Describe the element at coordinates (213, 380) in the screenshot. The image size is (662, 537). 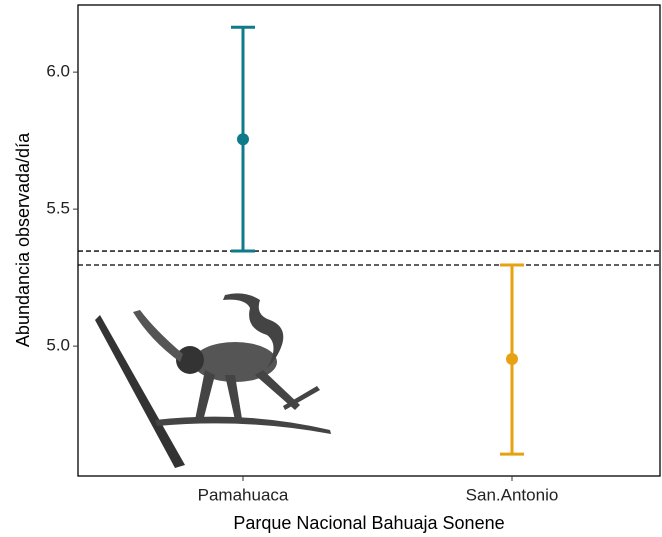
I see `monkey-illustration` at that location.